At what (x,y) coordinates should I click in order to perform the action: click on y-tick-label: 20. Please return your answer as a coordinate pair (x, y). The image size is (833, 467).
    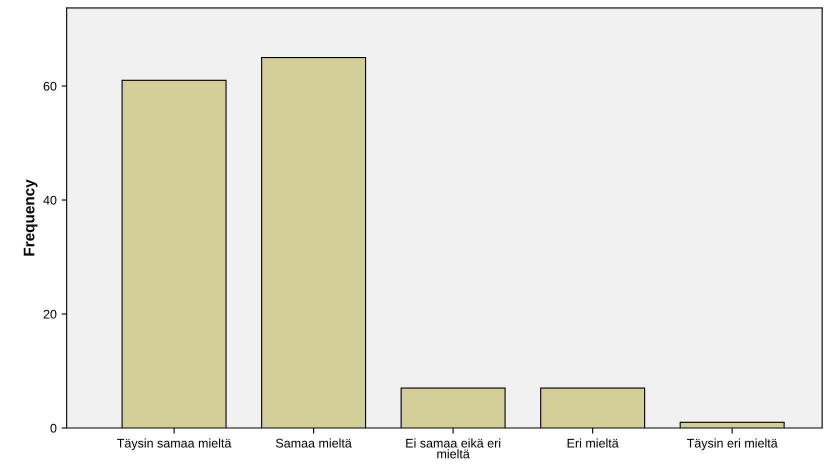
    Looking at the image, I should click on (50, 314).